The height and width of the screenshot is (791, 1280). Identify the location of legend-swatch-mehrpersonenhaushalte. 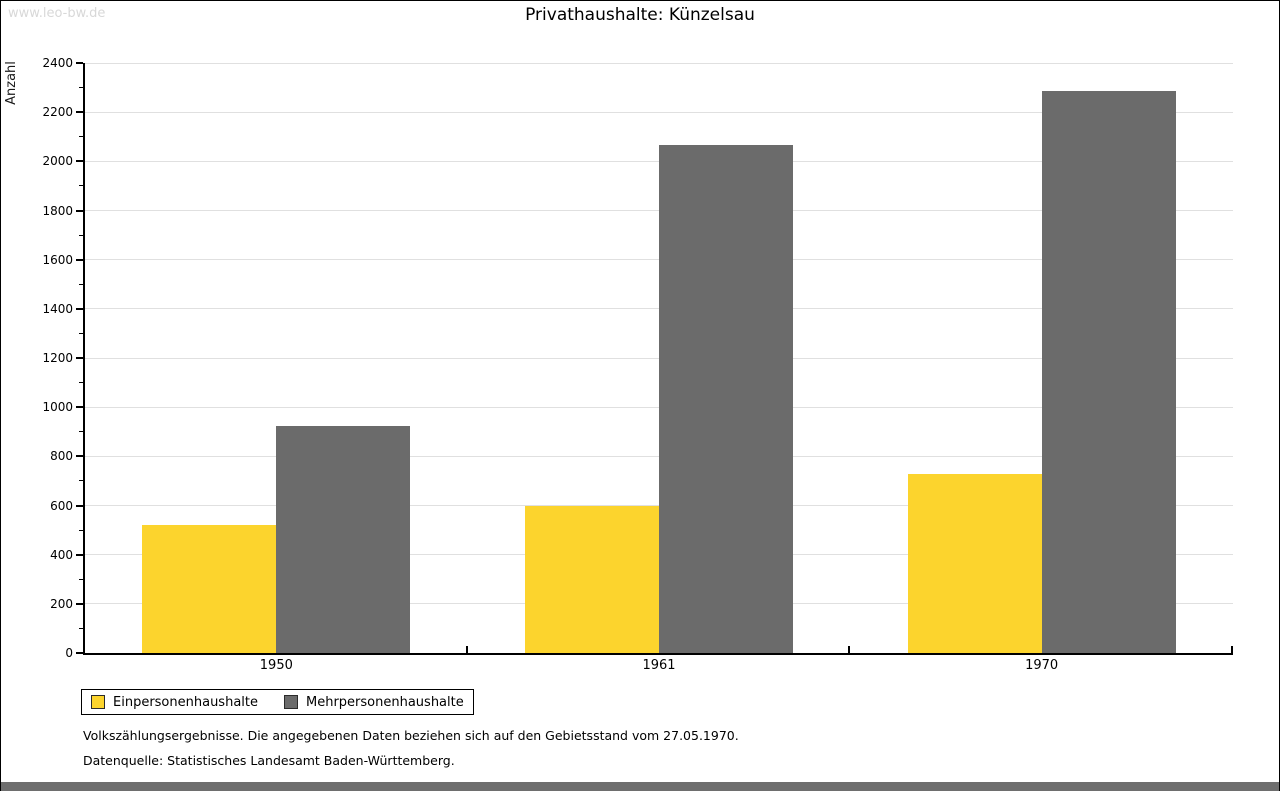
(291, 702).